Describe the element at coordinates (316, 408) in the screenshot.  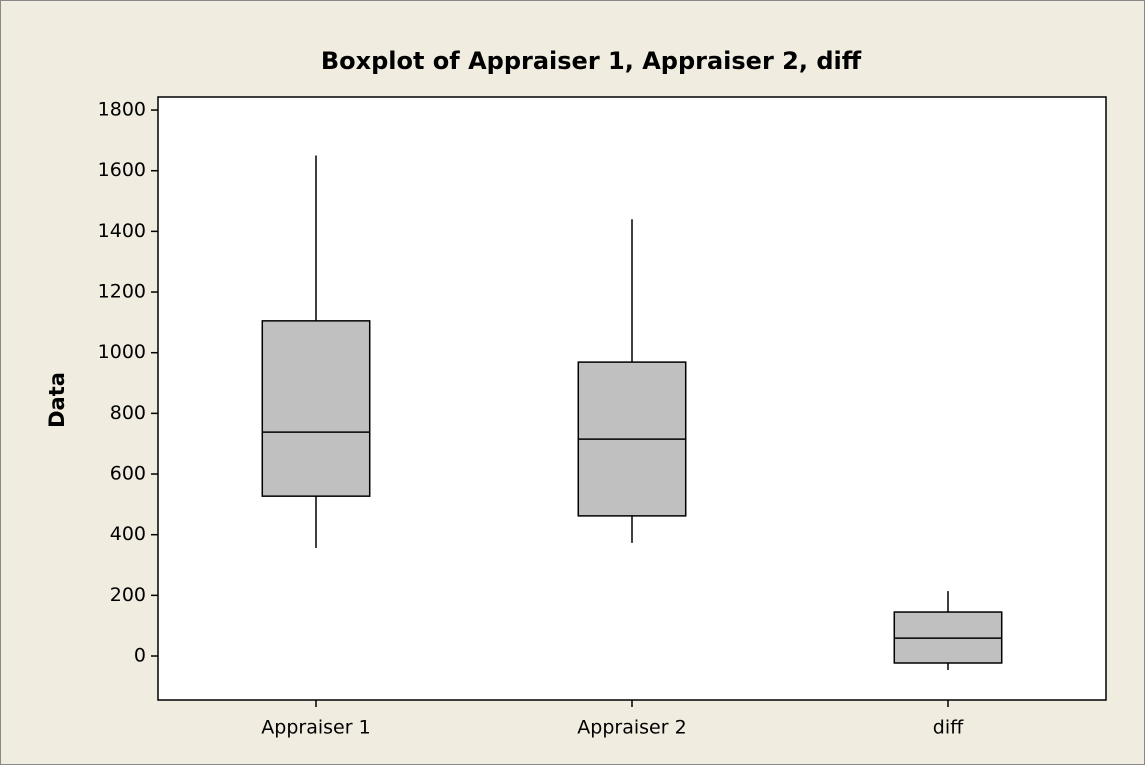
I see `box` at that location.